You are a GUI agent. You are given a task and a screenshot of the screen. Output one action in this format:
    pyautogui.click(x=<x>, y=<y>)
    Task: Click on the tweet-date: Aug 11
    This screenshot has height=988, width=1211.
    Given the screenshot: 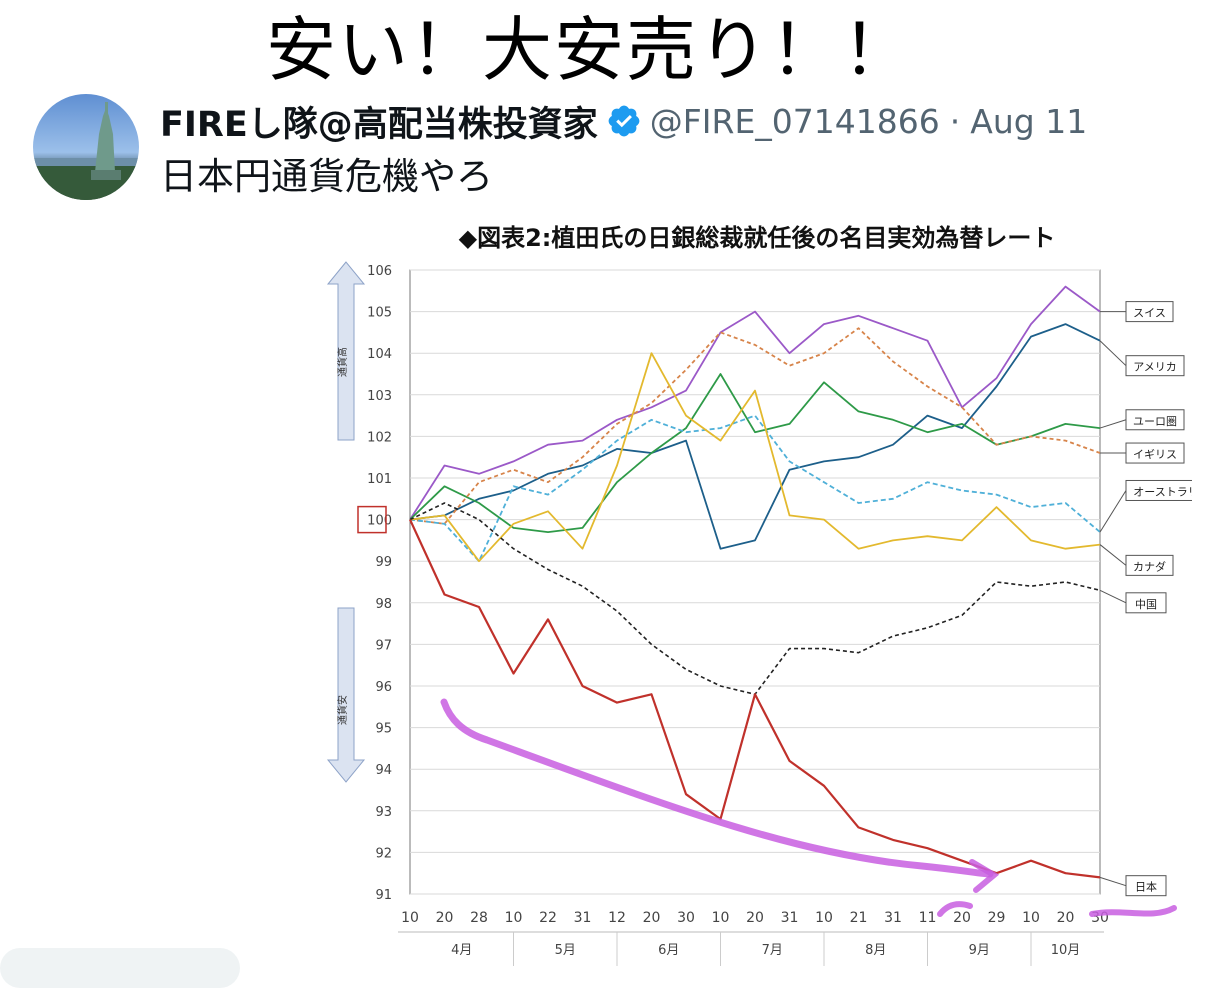 What is the action you would take?
    pyautogui.click(x=1029, y=121)
    